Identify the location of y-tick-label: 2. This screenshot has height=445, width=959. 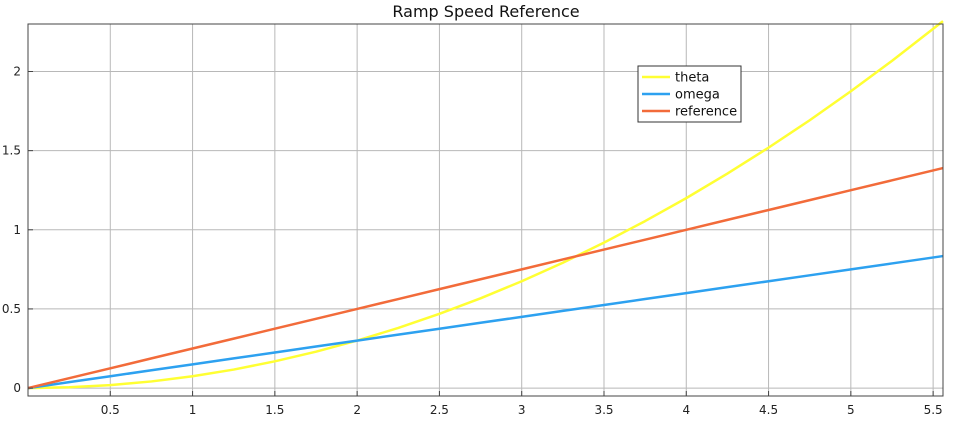
(17, 71).